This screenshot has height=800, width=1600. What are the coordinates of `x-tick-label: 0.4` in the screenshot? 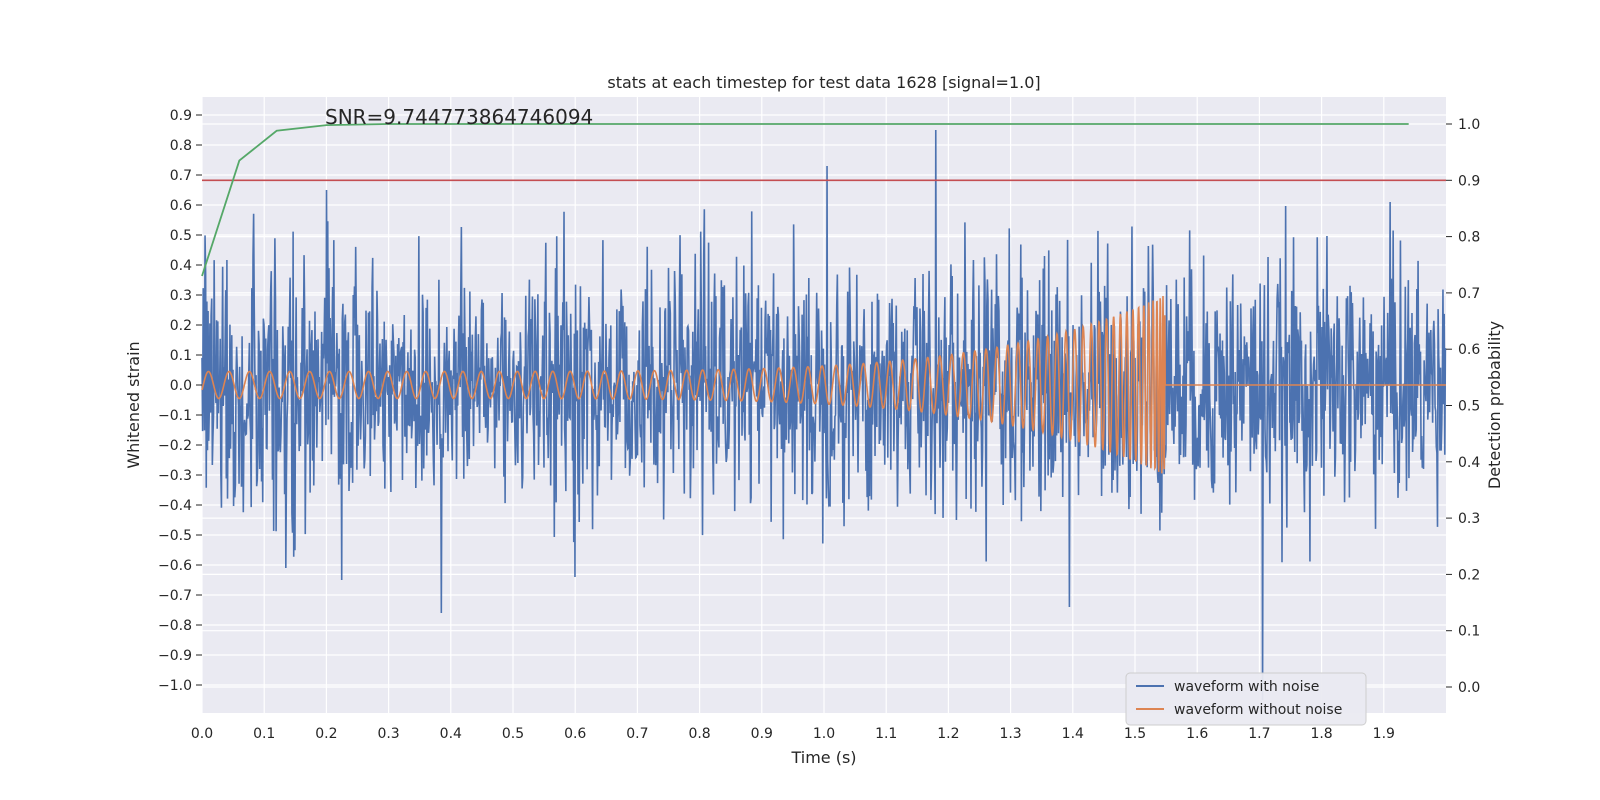 It's located at (451, 734).